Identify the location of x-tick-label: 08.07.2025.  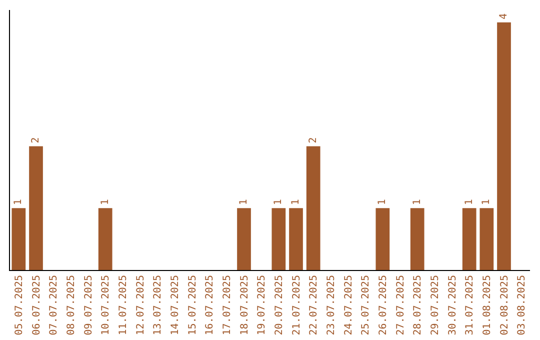
(71, 305).